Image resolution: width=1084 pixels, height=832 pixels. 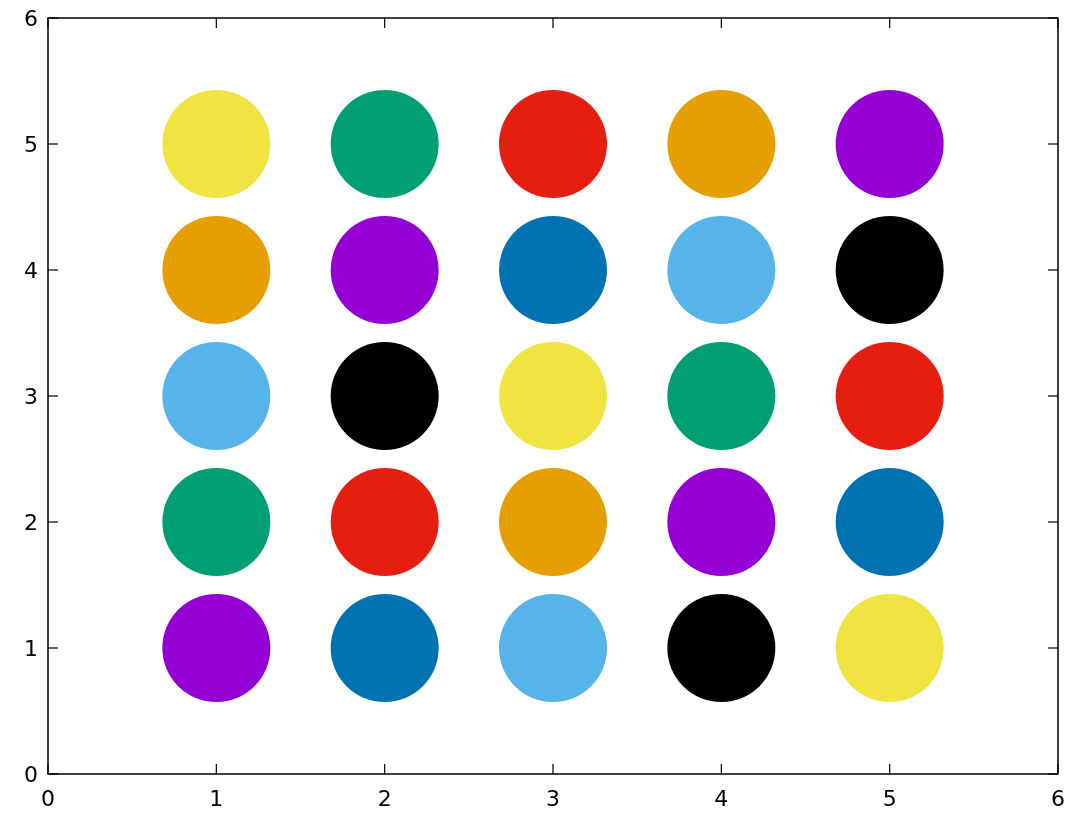 What do you see at coordinates (721, 798) in the screenshot?
I see `x-tick-label: 4` at bounding box center [721, 798].